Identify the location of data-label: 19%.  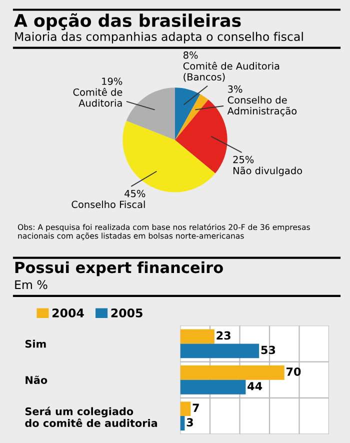
(112, 81).